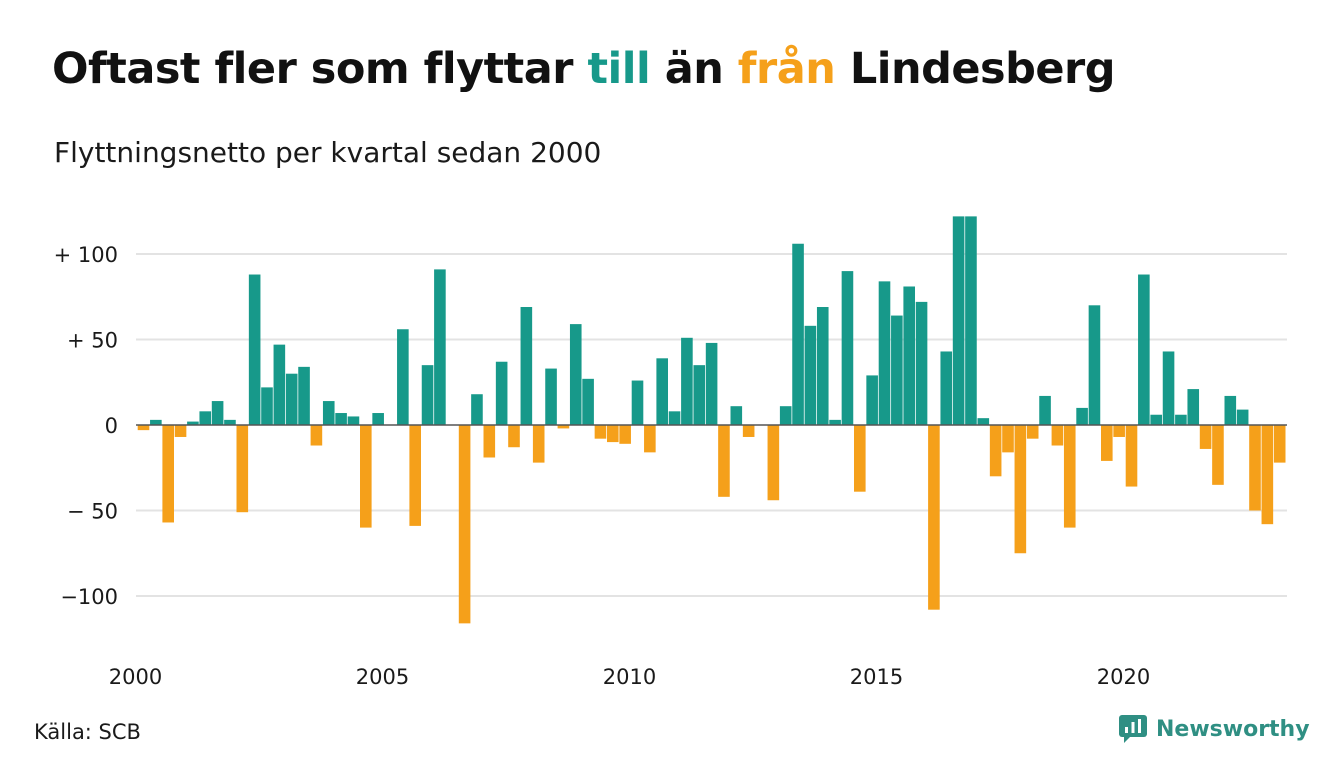  What do you see at coordinates (328, 152) in the screenshot?
I see `chart-subtitle: Flyttningsnetto per kvartal sedan 2000` at bounding box center [328, 152].